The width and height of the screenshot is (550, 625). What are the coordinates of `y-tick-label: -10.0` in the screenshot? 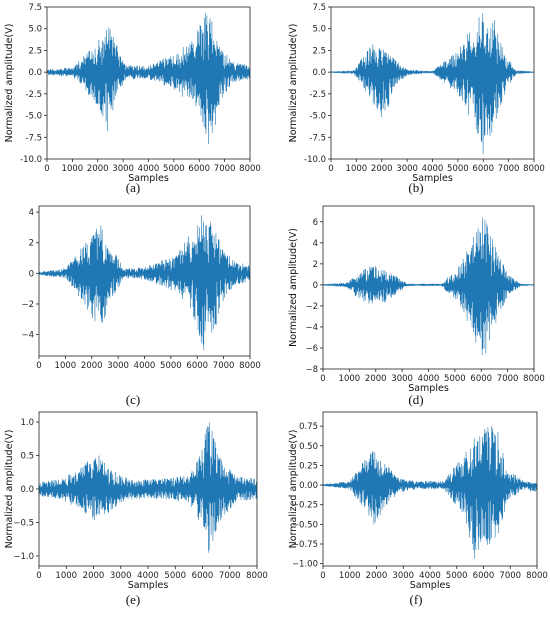 It's located at (315, 160).